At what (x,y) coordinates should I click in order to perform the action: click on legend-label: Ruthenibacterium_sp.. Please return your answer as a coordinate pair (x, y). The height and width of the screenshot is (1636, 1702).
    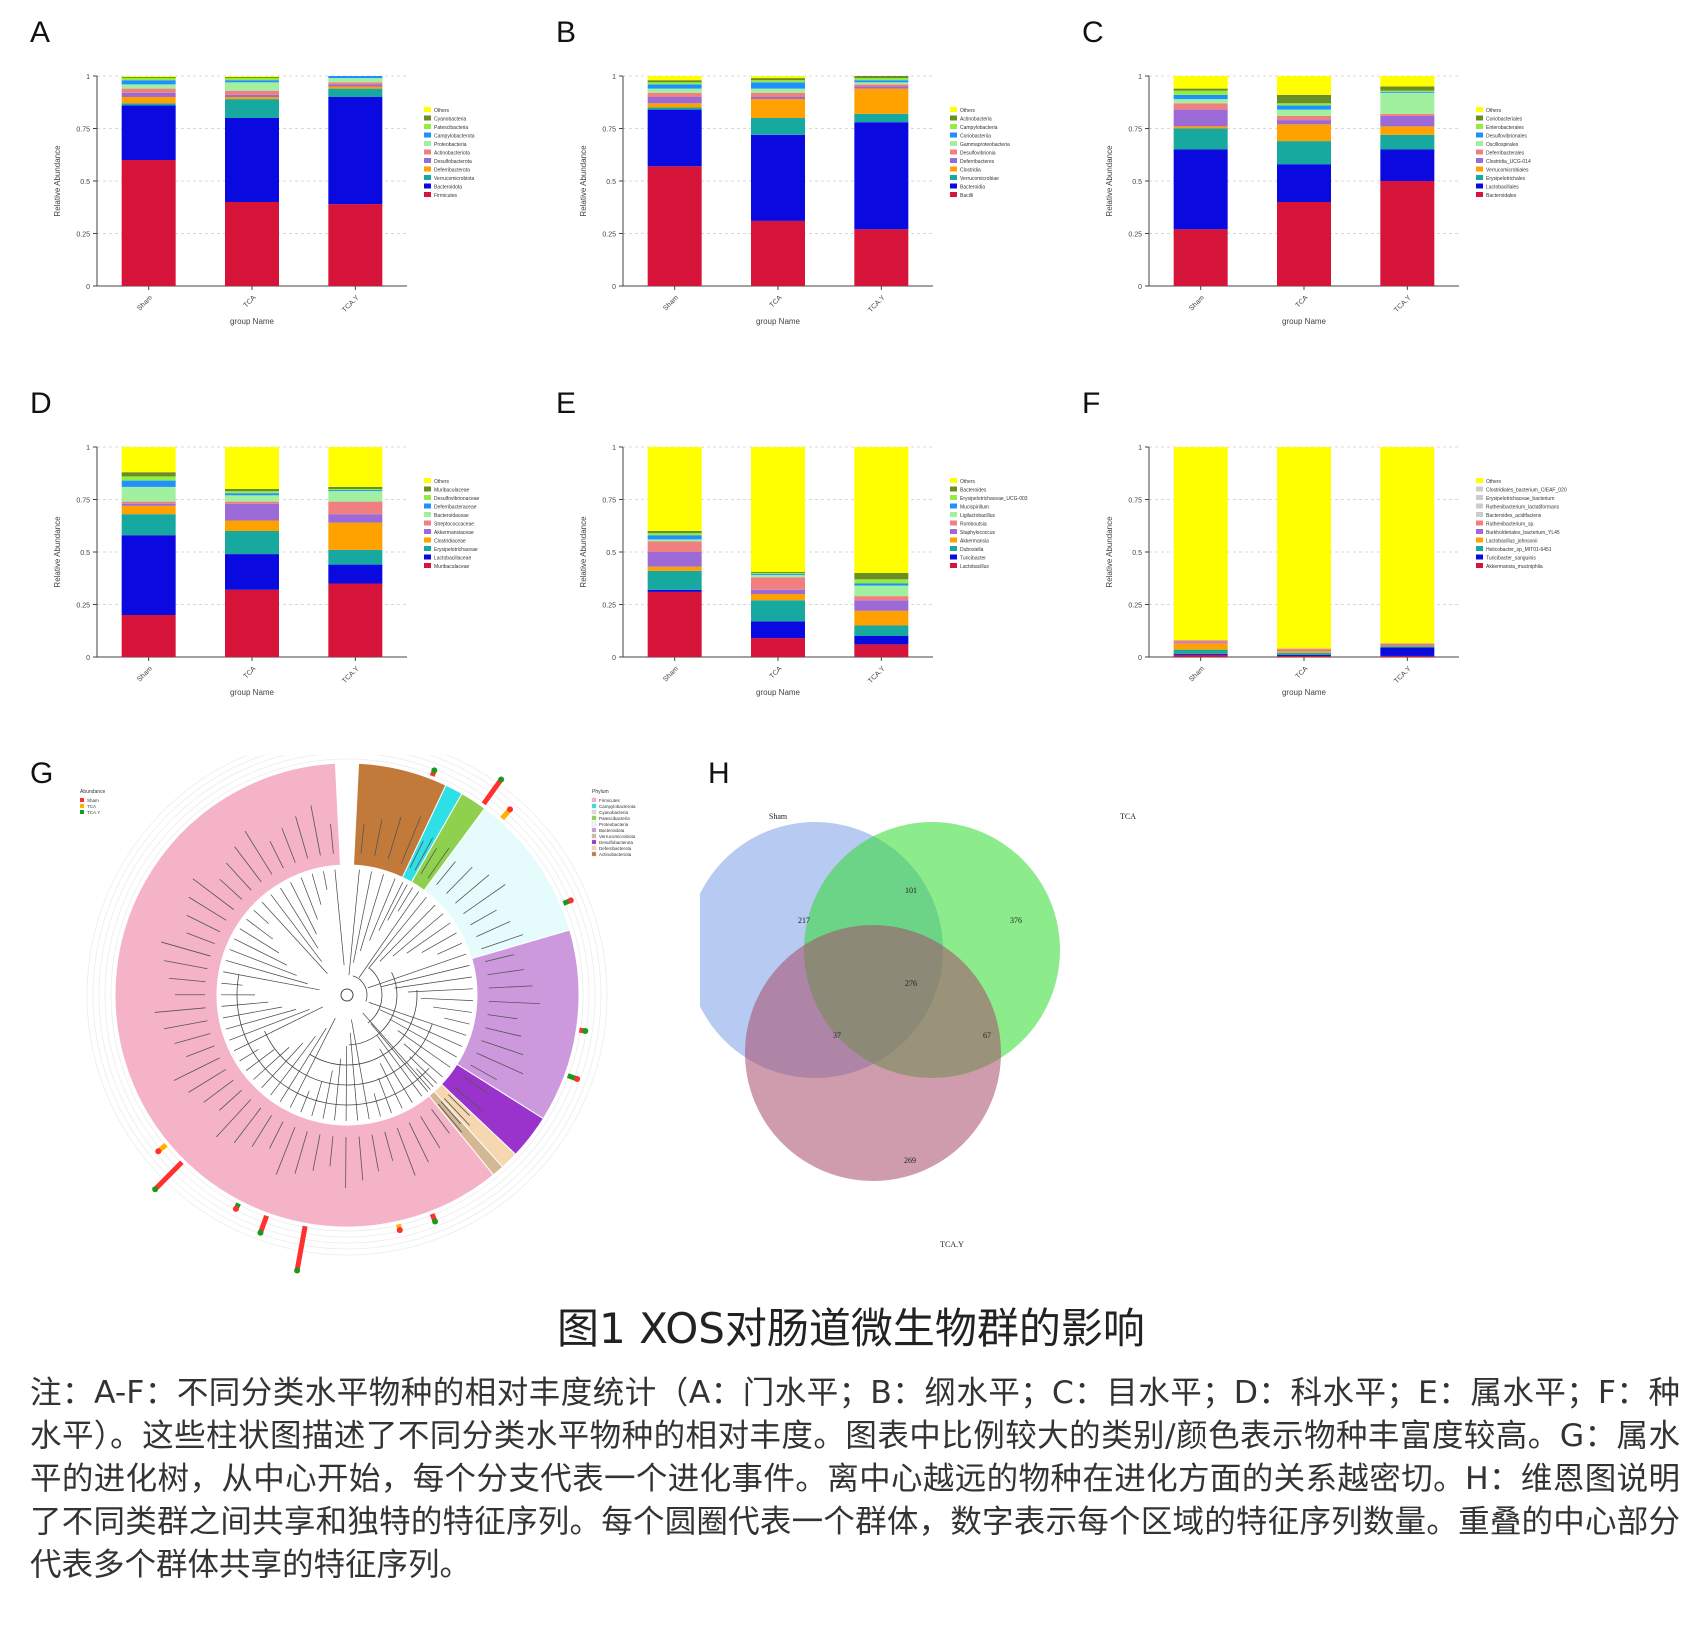
    Looking at the image, I should click on (1510, 525).